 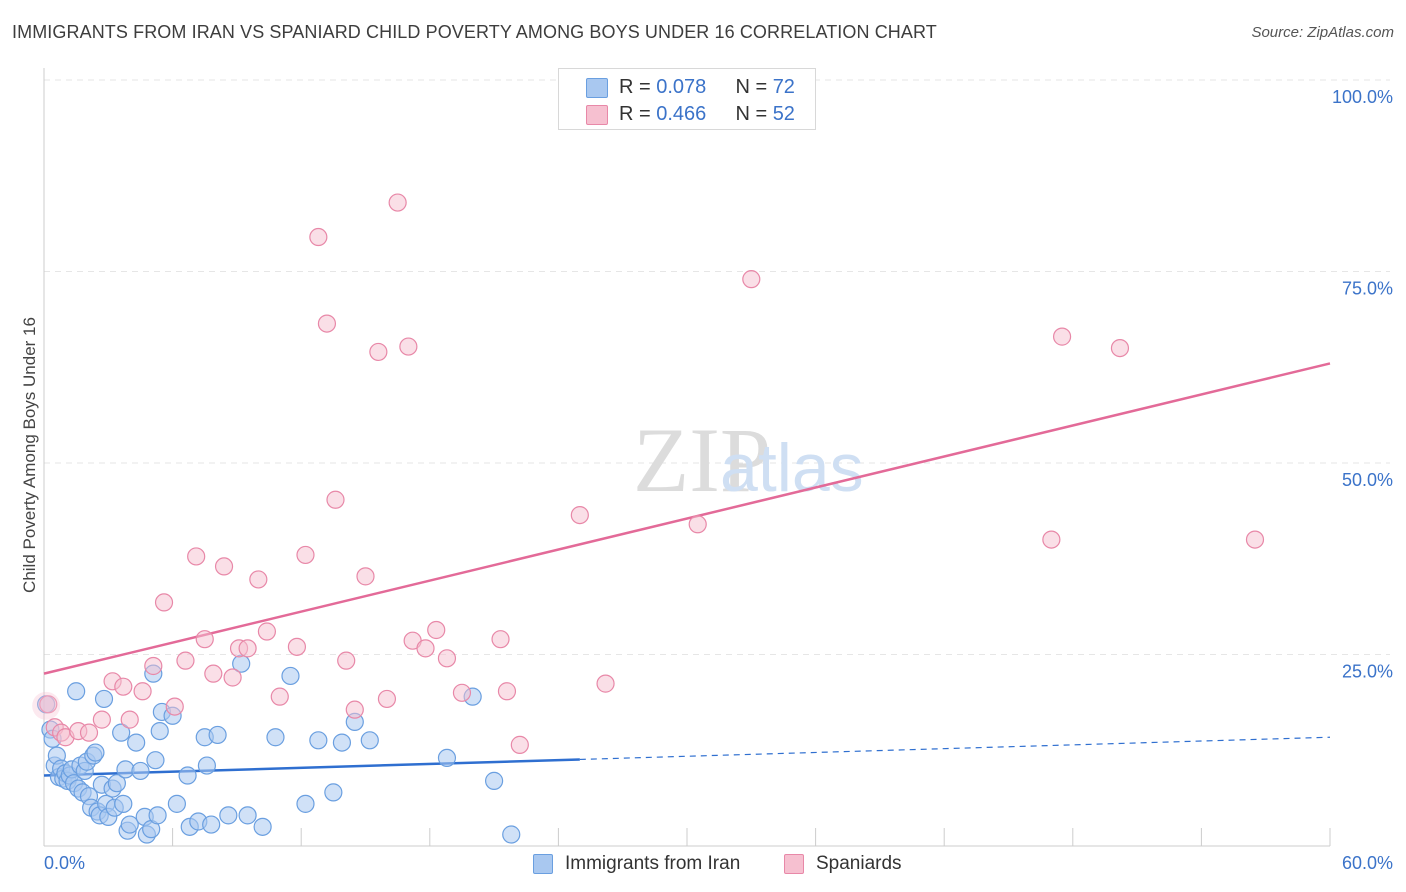 I want to click on spaniards-cluster-marker, so click(x=46, y=705).